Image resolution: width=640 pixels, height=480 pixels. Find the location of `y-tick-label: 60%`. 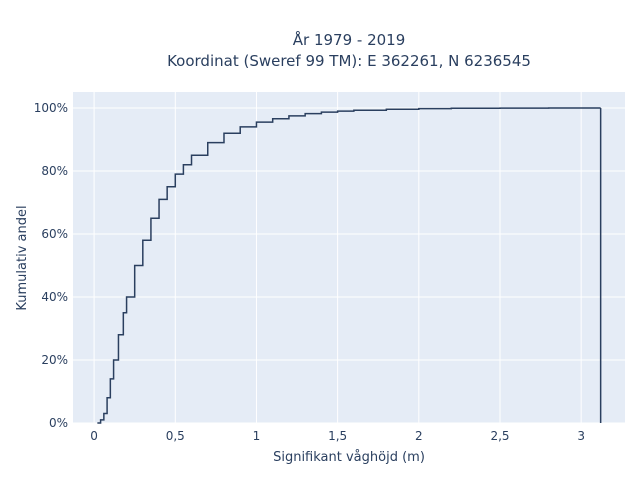

y-tick-label: 60% is located at coordinates (54, 234).